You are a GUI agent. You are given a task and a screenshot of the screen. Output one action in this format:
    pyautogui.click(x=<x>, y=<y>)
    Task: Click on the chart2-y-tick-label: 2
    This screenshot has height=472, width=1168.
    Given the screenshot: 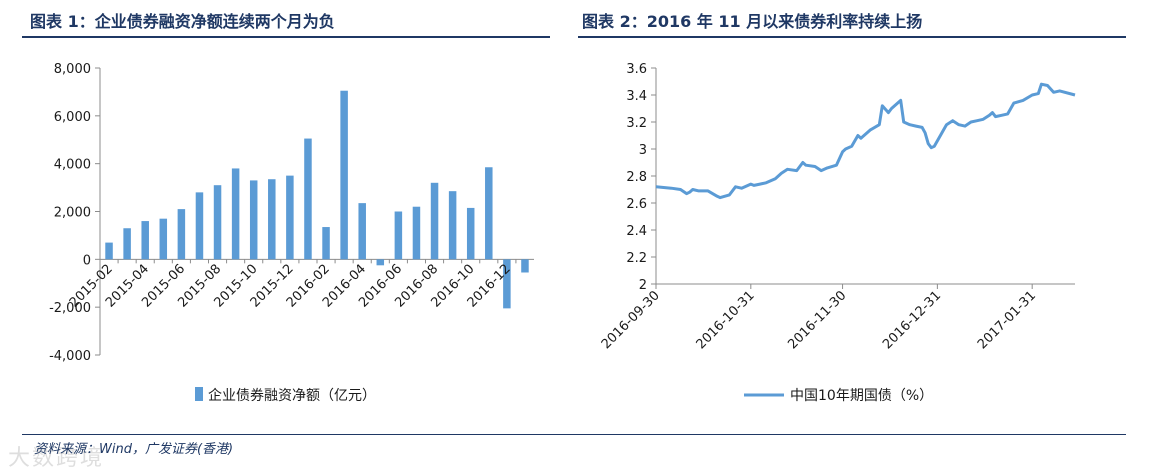 What is the action you would take?
    pyautogui.click(x=643, y=285)
    